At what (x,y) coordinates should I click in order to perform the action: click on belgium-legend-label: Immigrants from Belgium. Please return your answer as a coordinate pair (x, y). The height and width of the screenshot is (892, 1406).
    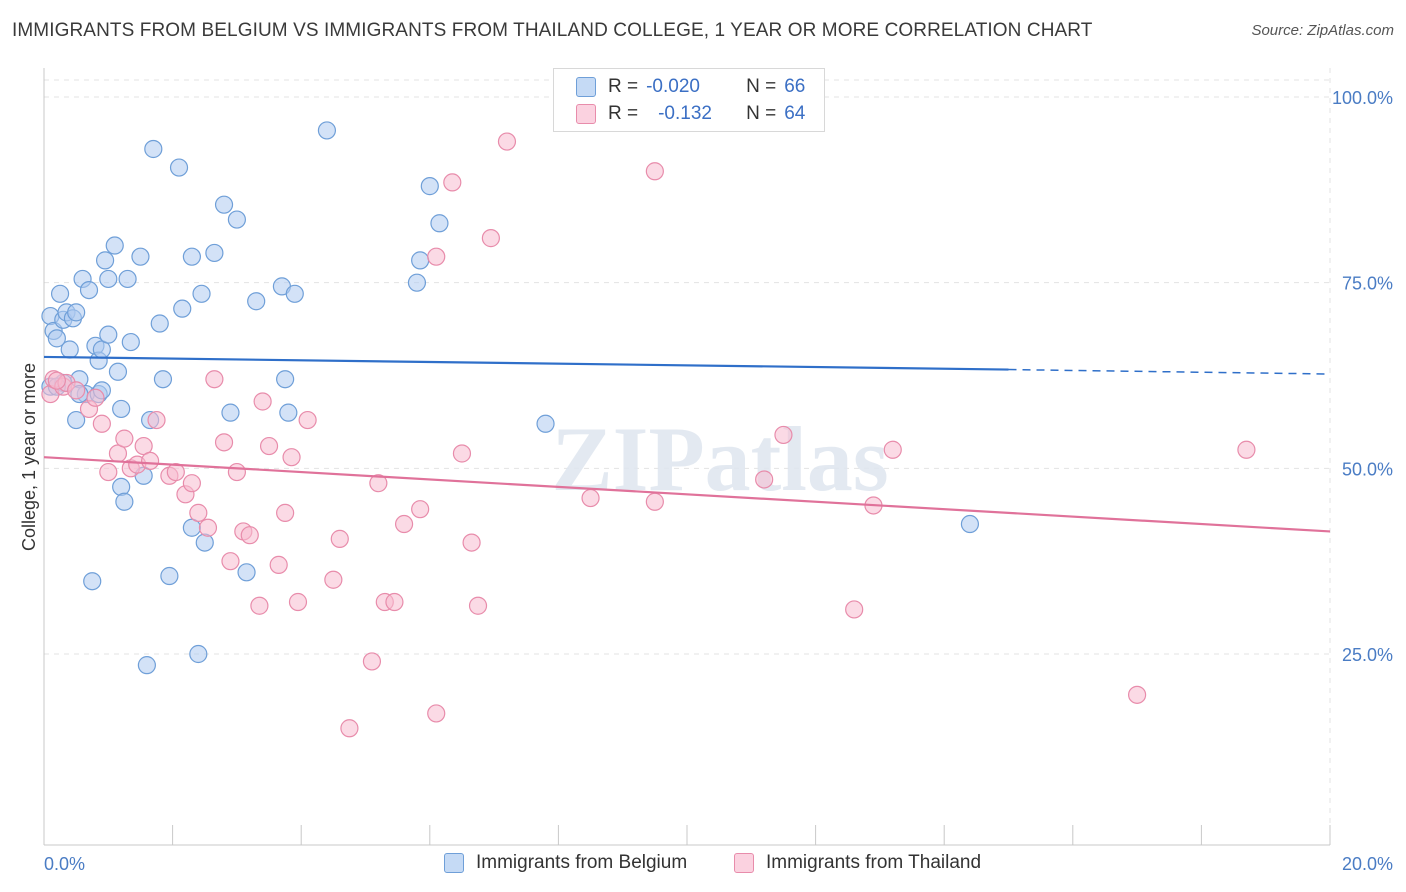
    Looking at the image, I should click on (582, 862).